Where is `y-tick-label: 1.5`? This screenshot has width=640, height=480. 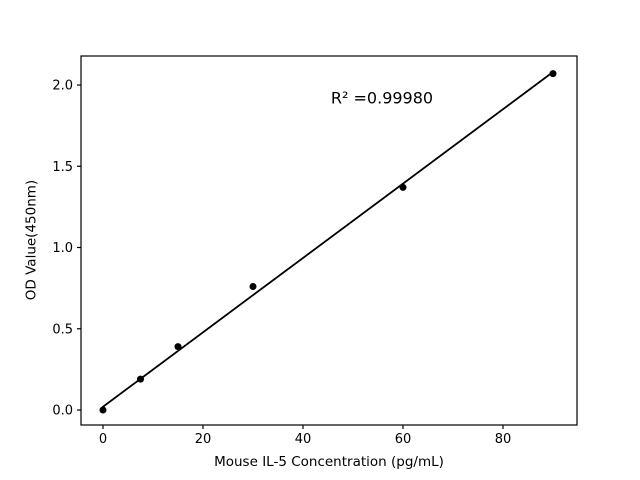 y-tick-label: 1.5 is located at coordinates (62, 167).